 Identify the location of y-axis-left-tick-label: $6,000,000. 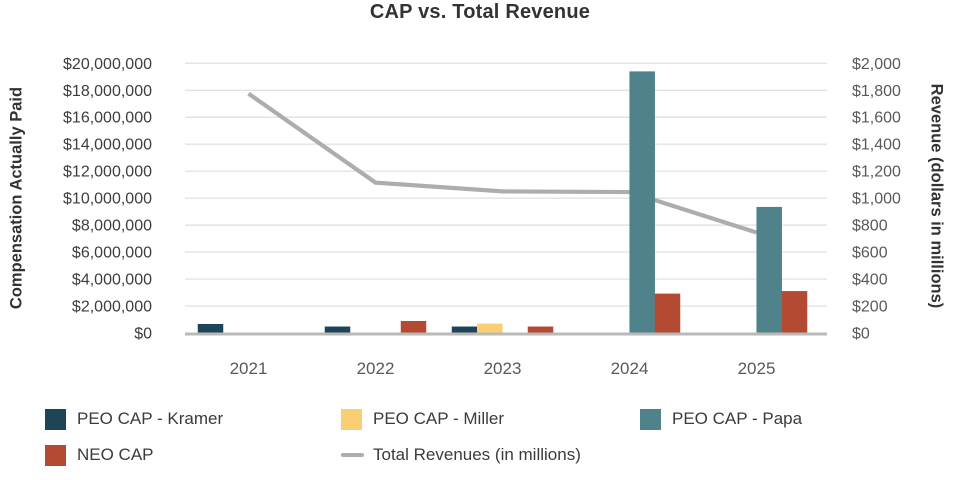
(112, 253).